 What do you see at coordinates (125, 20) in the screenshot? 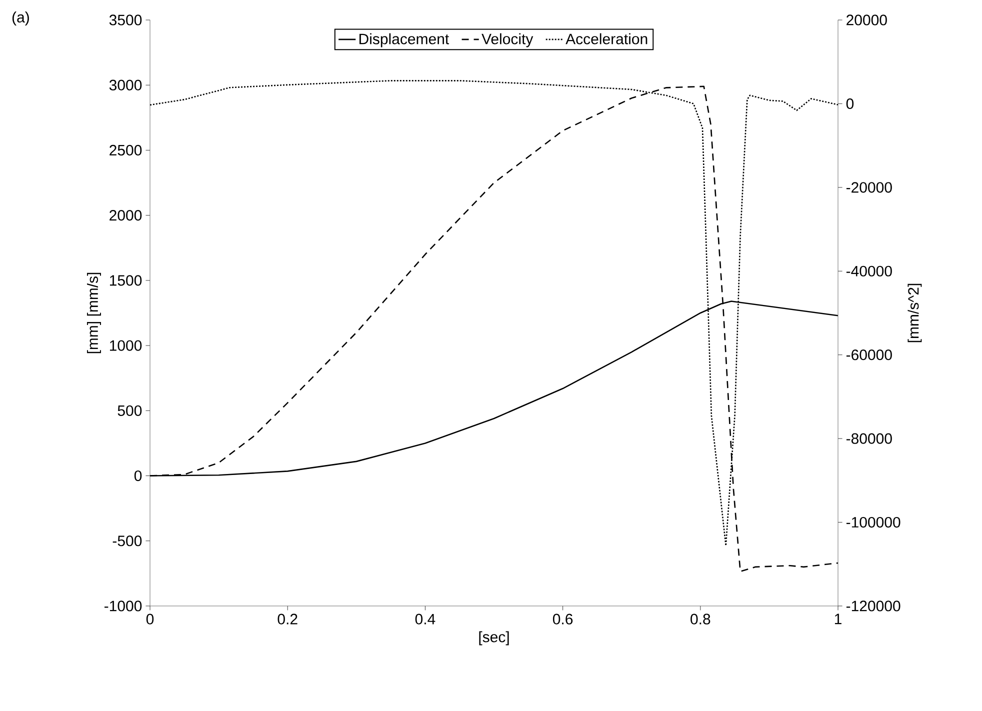
I see `y-tick-label: 3500` at bounding box center [125, 20].